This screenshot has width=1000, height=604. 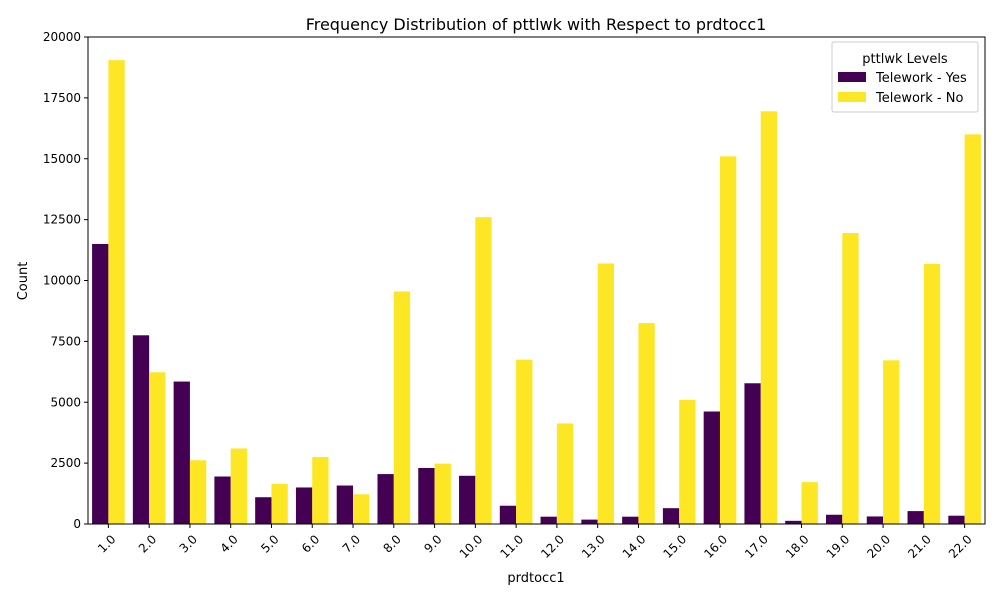 What do you see at coordinates (188, 543) in the screenshot?
I see `x-tick-label: 3.0` at bounding box center [188, 543].